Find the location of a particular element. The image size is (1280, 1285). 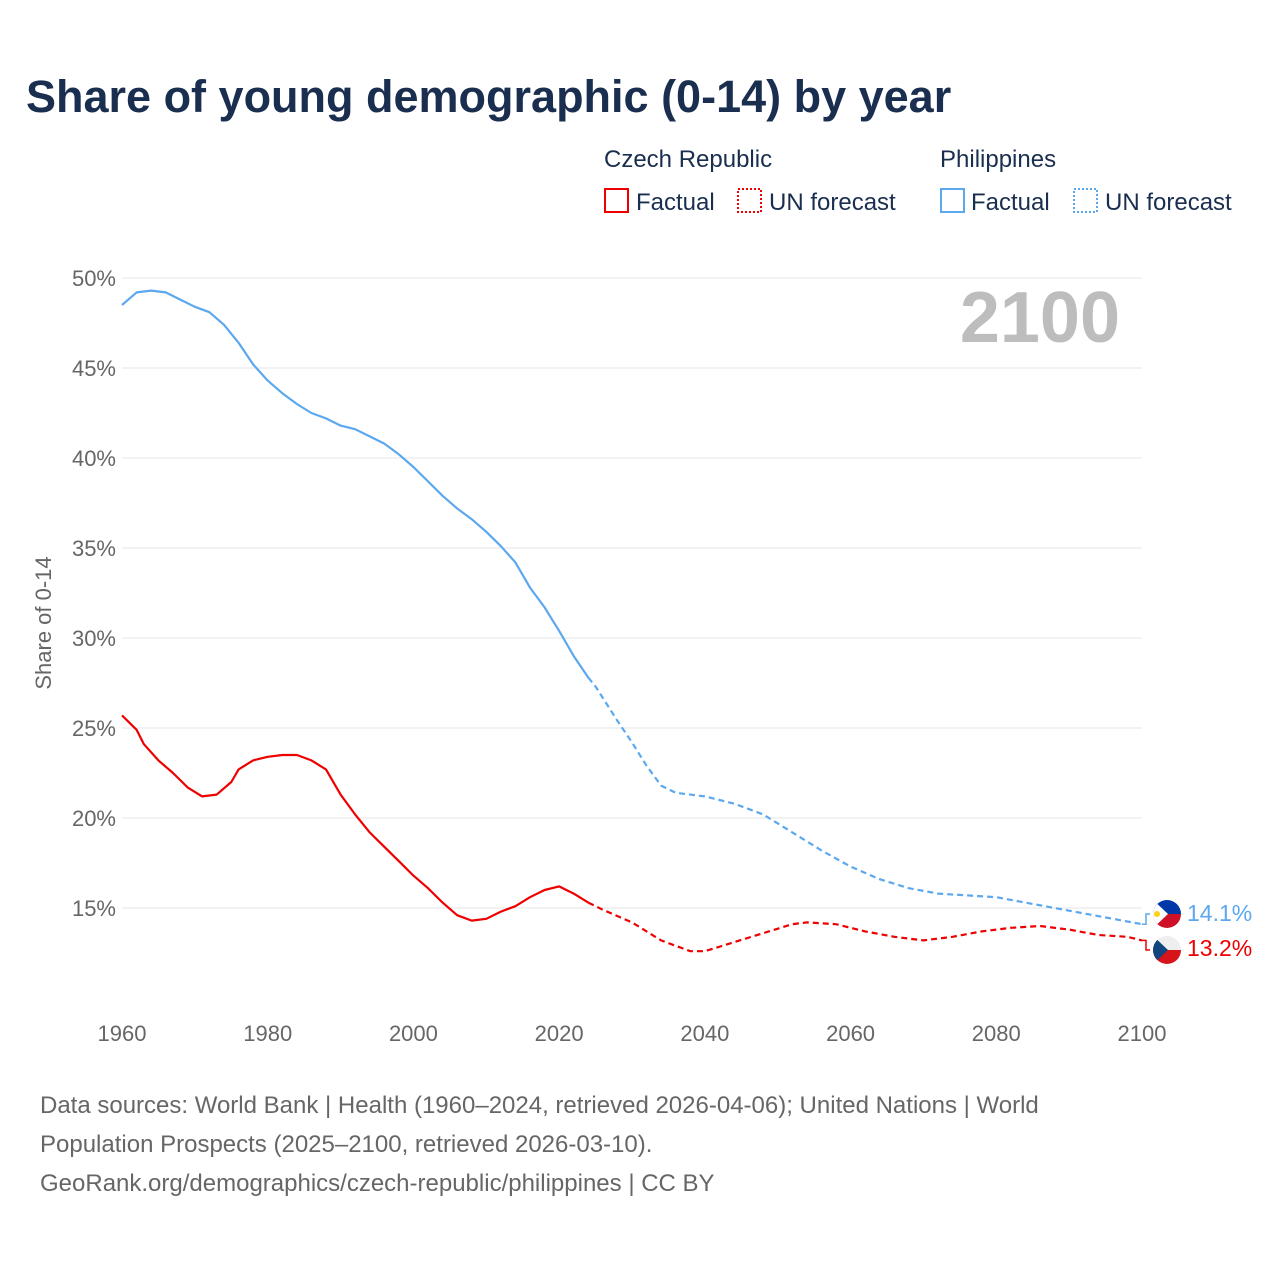

czech-republic-forecast-line is located at coordinates (865, 927).